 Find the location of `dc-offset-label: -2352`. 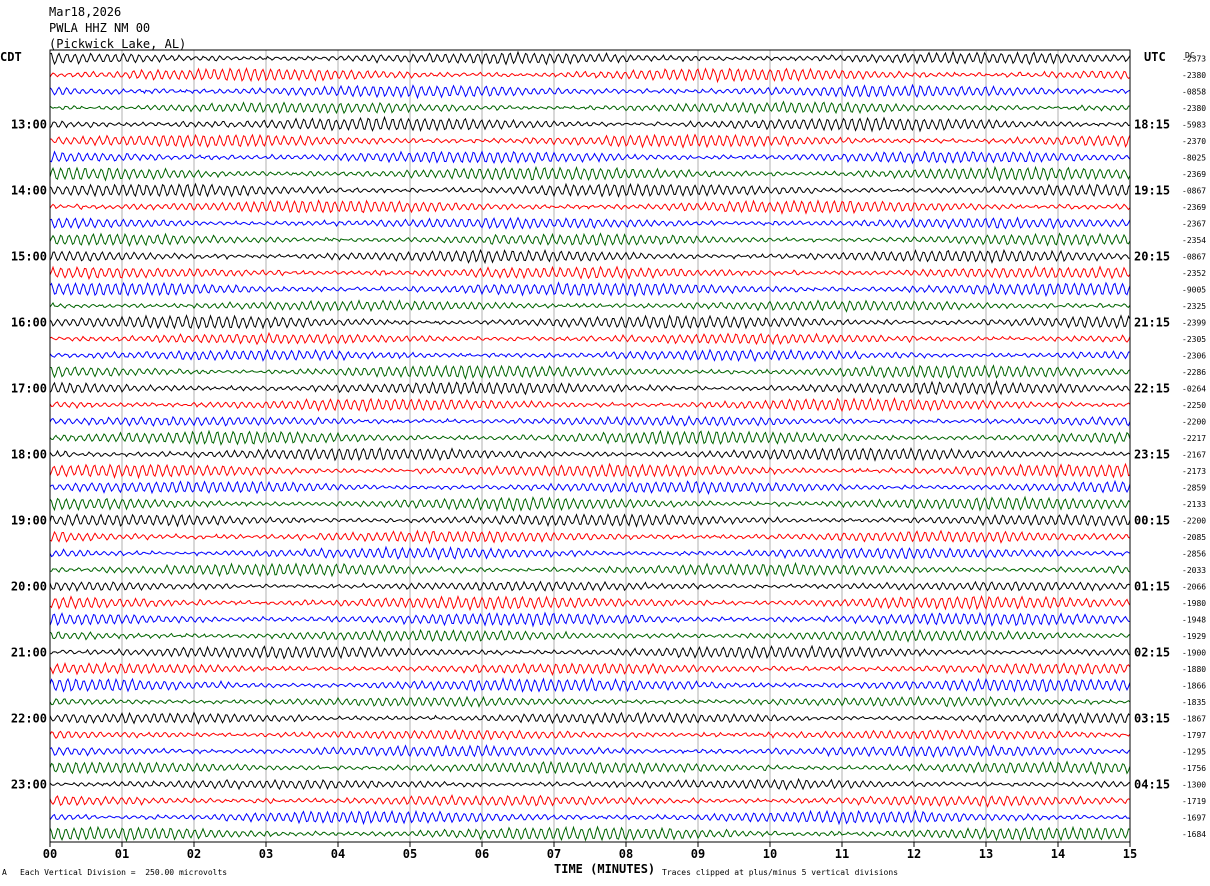

dc-offset-label: -2352 is located at coordinates (1194, 273).